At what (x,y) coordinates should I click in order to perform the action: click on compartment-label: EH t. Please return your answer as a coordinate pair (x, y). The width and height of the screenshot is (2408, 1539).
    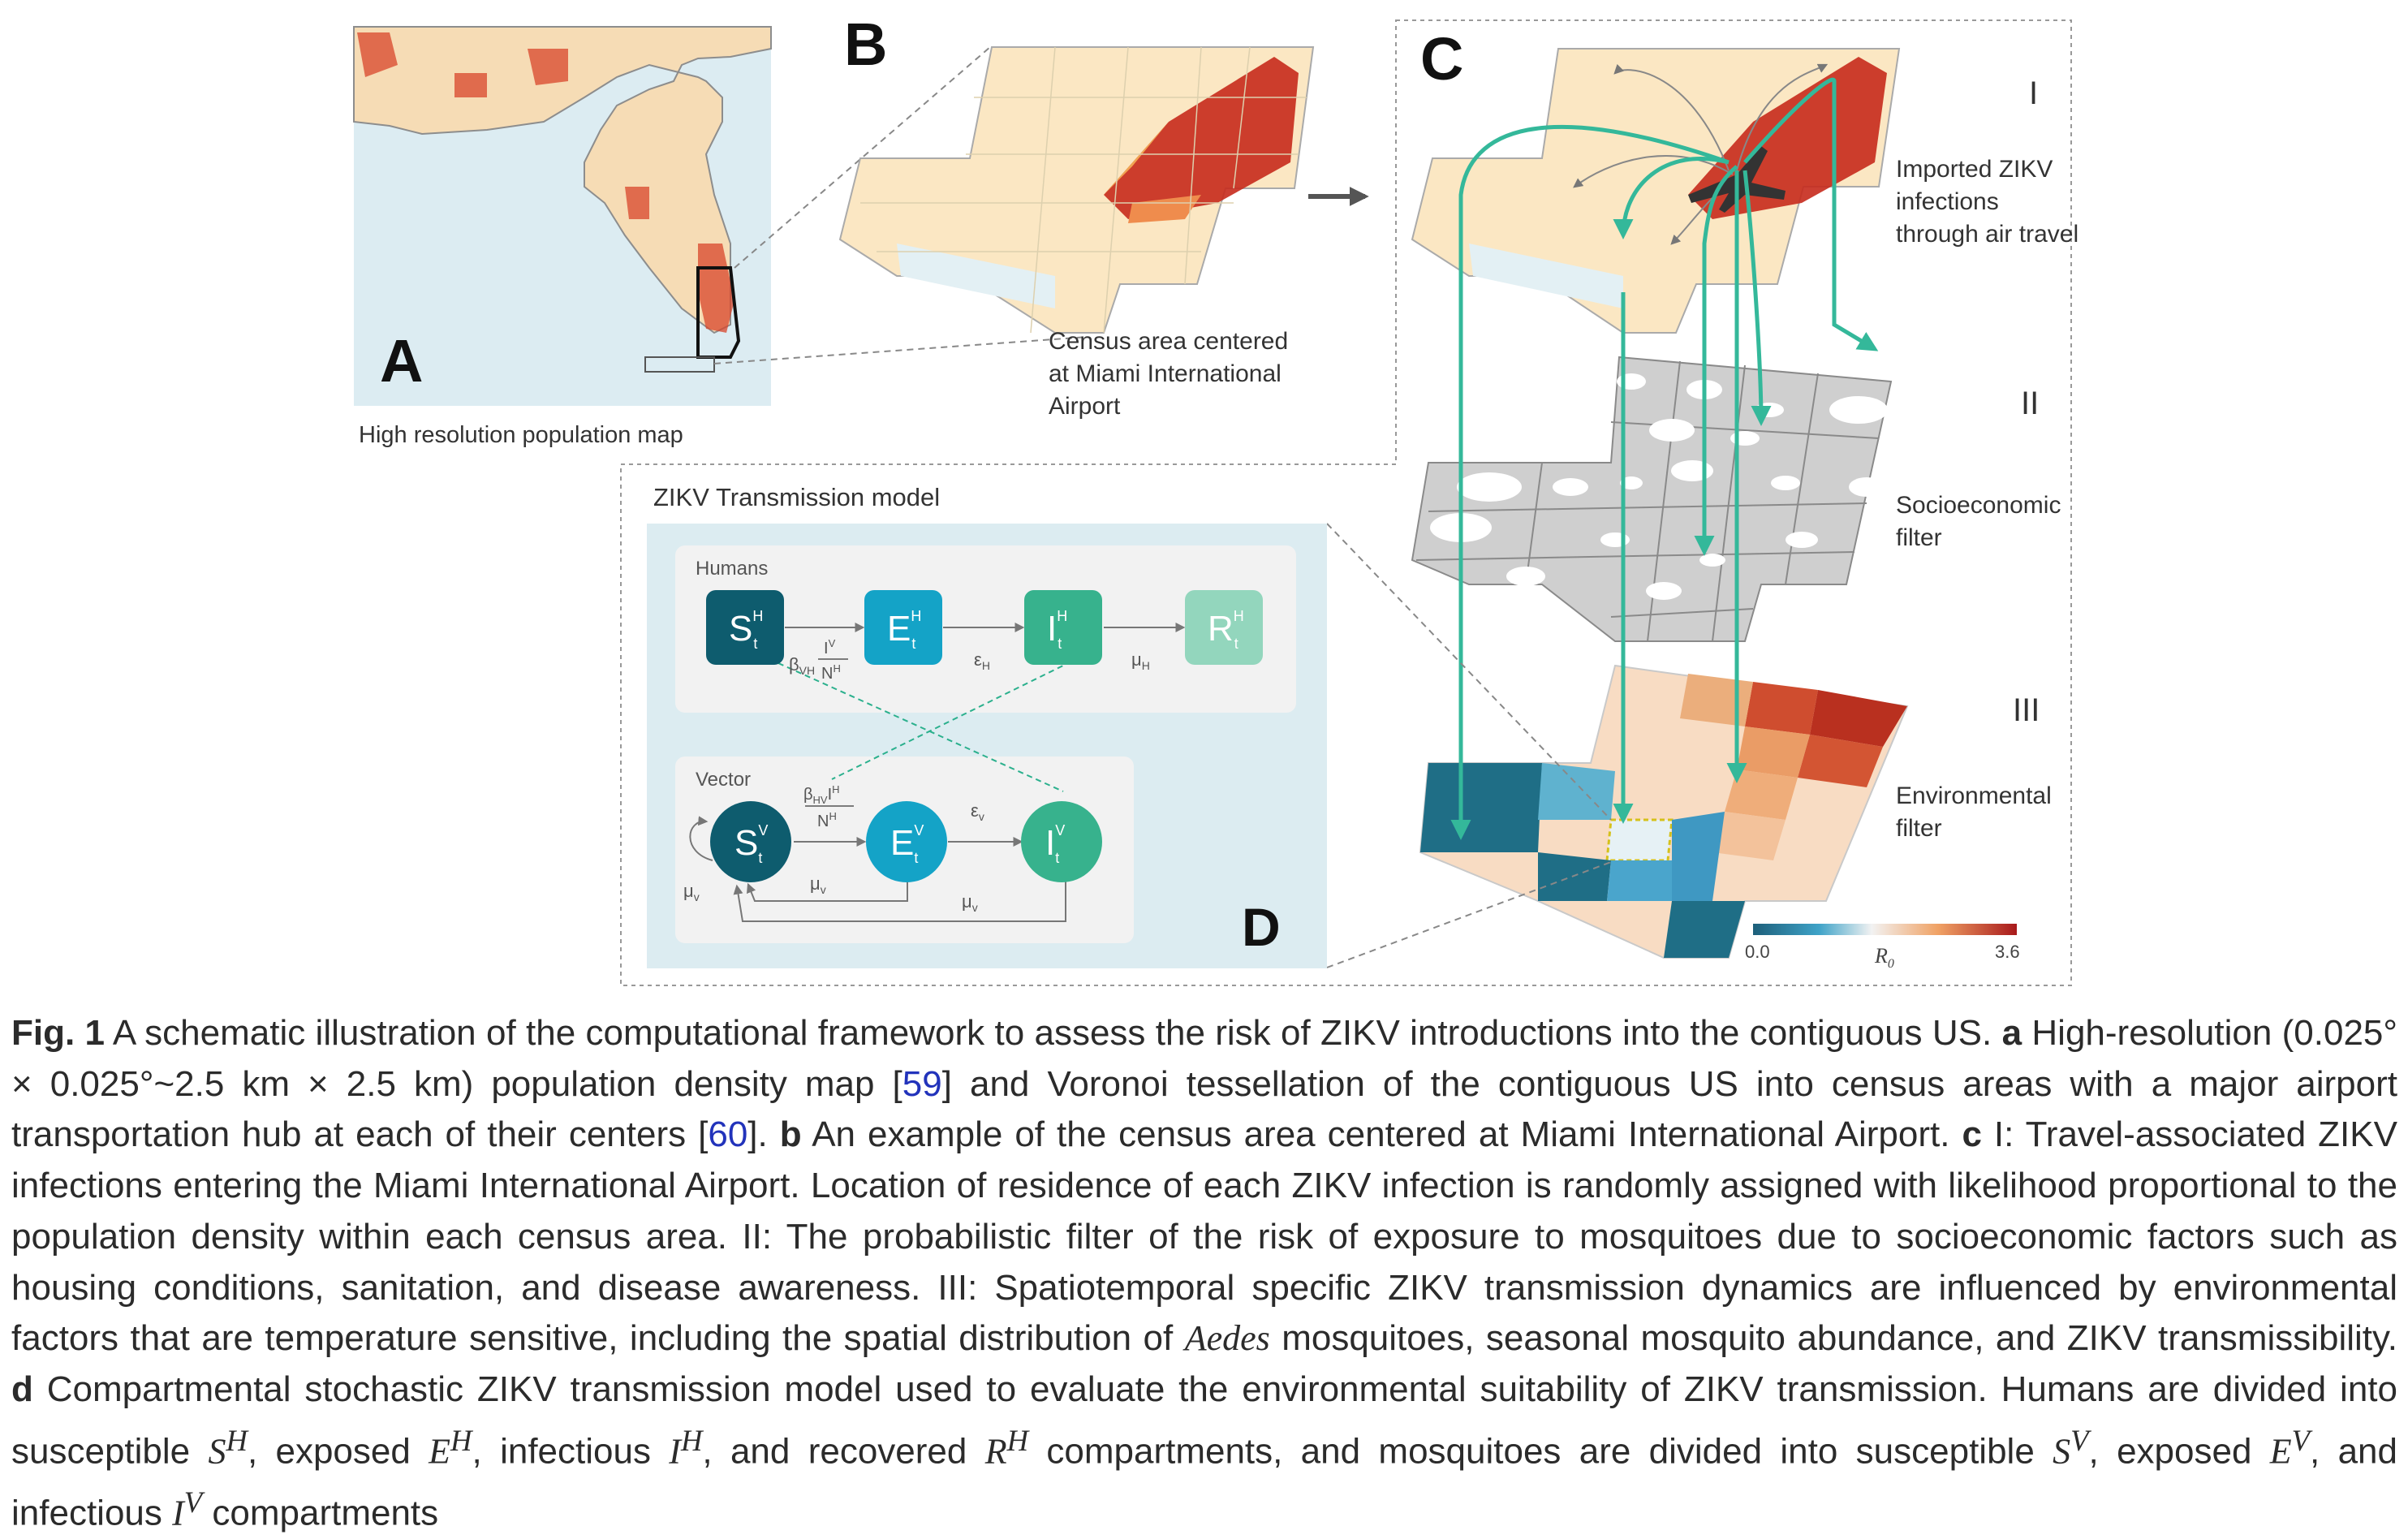
    Looking at the image, I should click on (904, 630).